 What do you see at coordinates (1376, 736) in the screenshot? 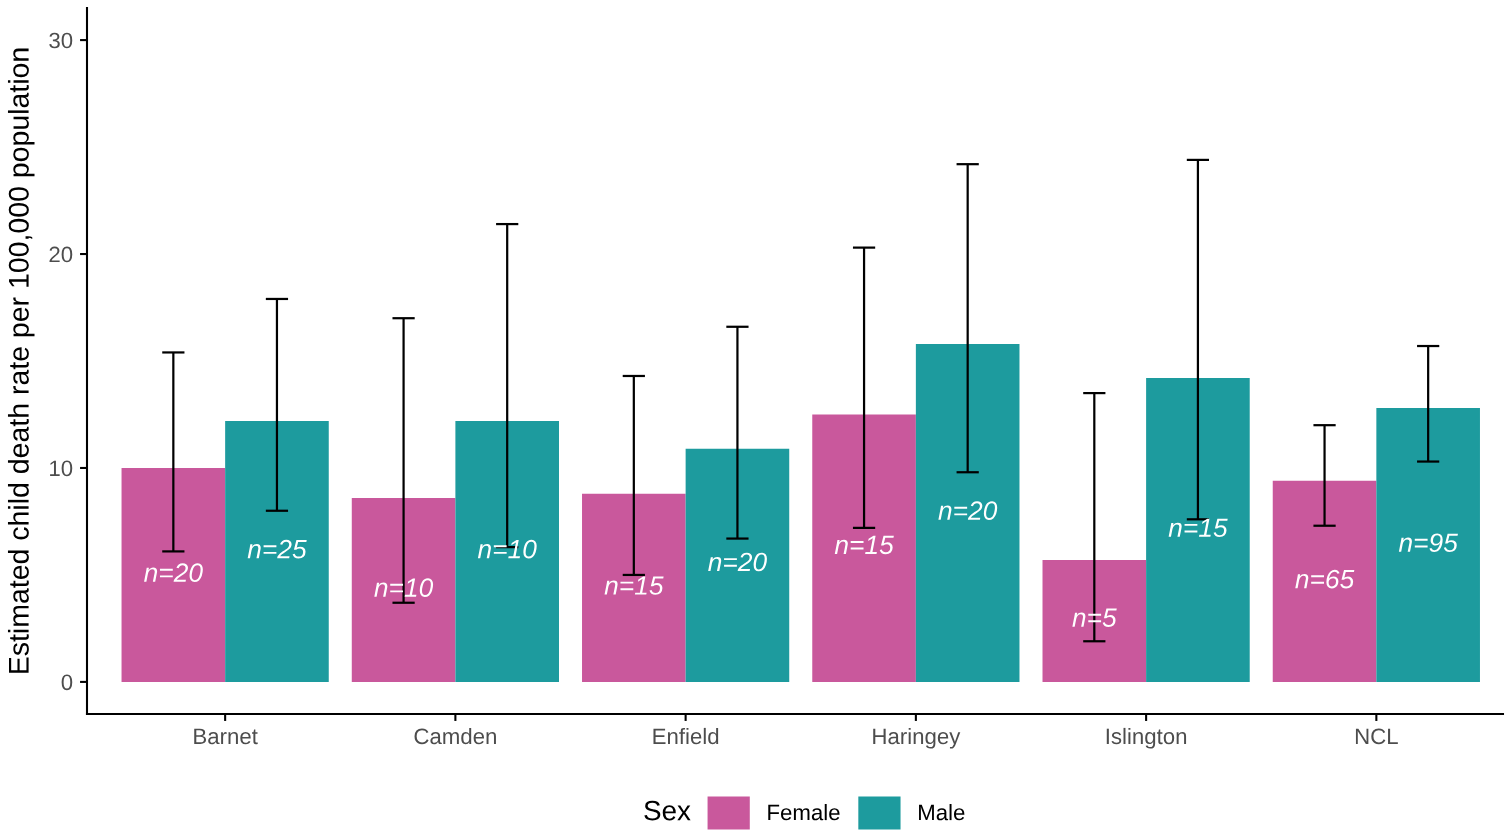
I see `x-tick-label: NCL` at bounding box center [1376, 736].